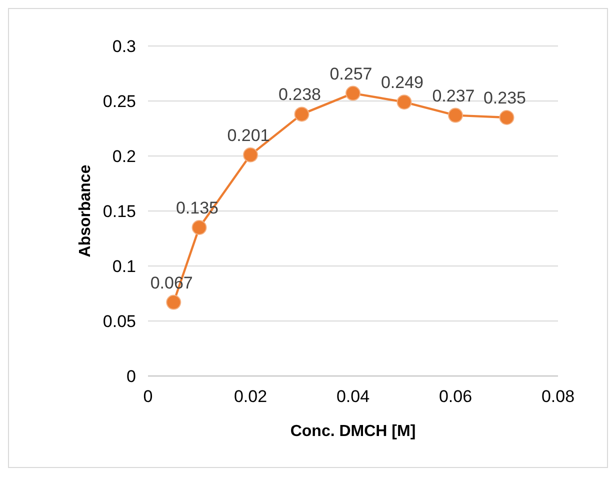 Image resolution: width=615 pixels, height=477 pixels. I want to click on x-tick-label: 0.04, so click(353, 396).